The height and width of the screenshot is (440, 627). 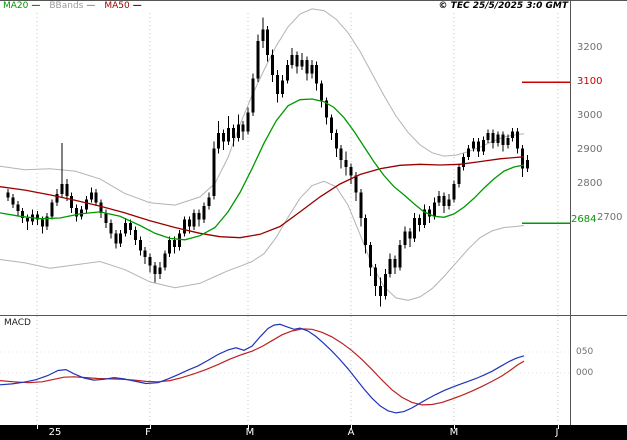 I want to click on copyright-text: © TEC 25/5/2025 3:0 GMT, so click(x=503, y=6).